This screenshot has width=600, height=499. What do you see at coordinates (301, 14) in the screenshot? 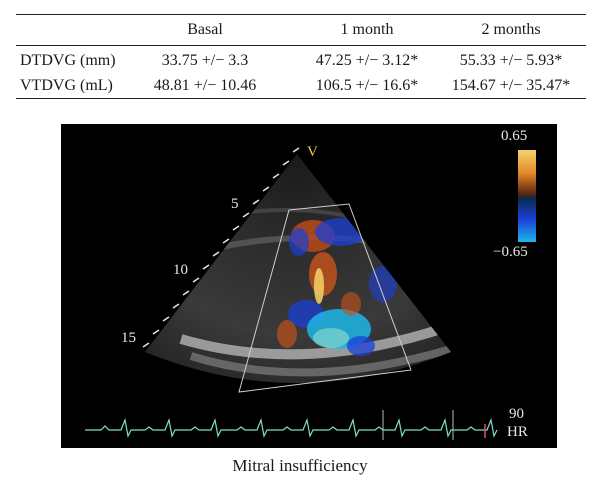
I see `table-top-rule` at bounding box center [301, 14].